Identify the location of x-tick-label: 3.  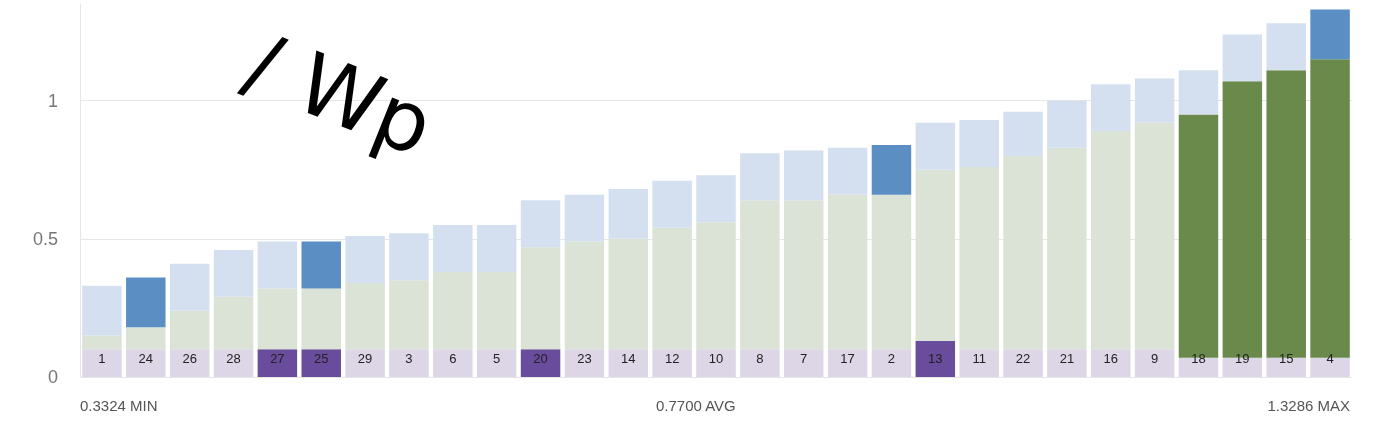
(409, 358).